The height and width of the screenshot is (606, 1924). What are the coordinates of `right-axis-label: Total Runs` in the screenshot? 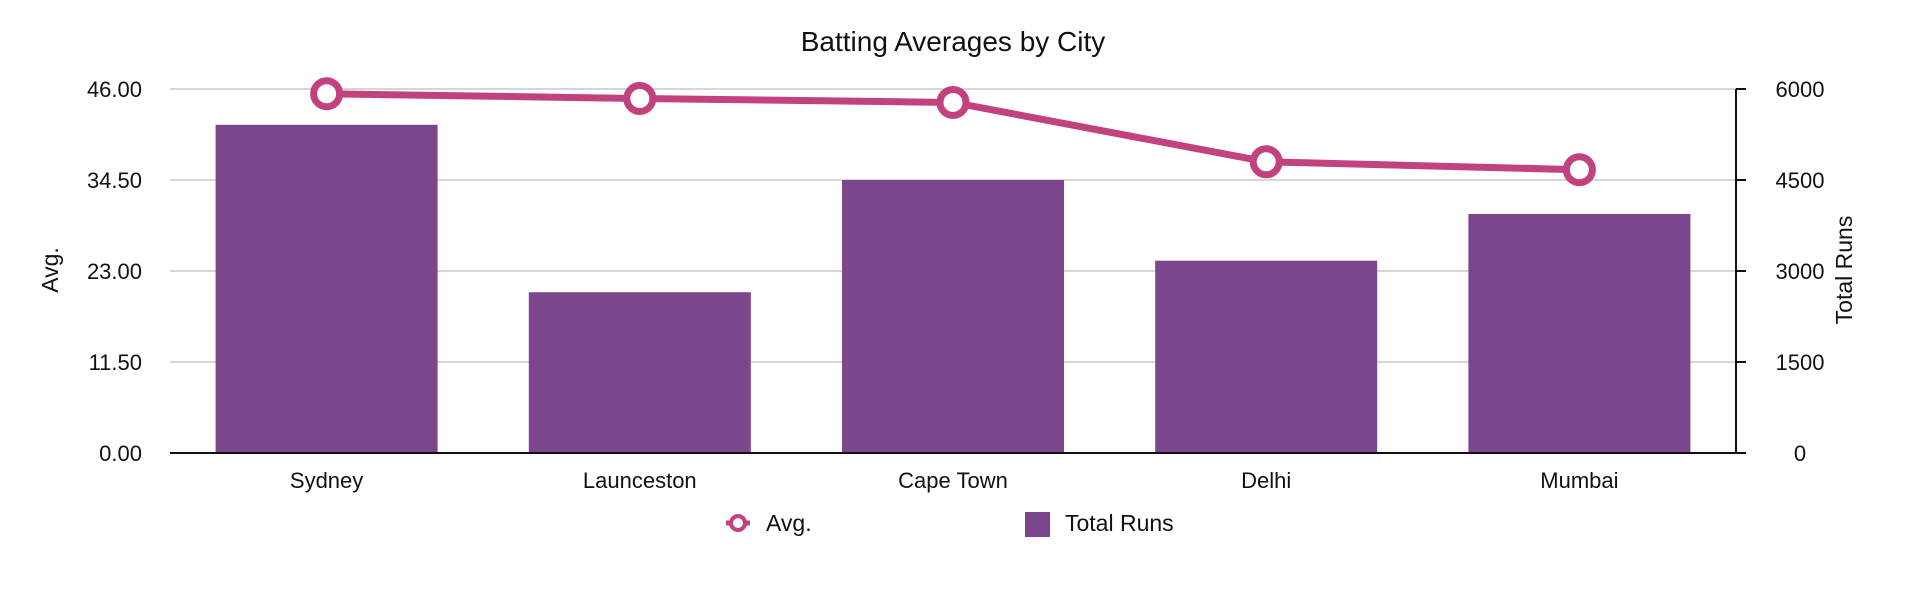 It's located at (1844, 270).